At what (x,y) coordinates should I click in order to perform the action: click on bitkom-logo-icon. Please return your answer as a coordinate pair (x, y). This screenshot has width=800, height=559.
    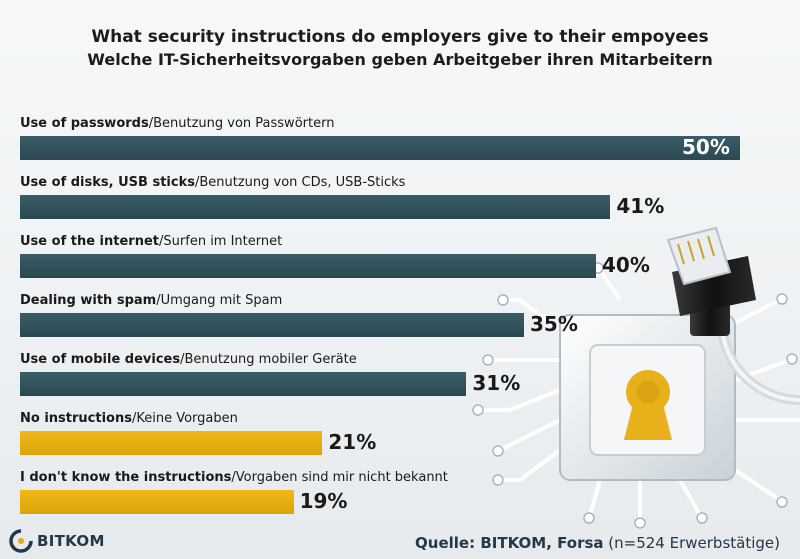
    Looking at the image, I should click on (21, 541).